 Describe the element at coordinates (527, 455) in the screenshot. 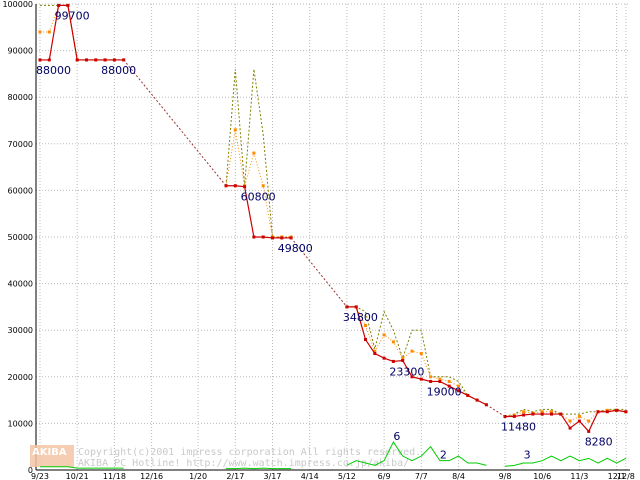

I see `shop-count-label: 3` at that location.